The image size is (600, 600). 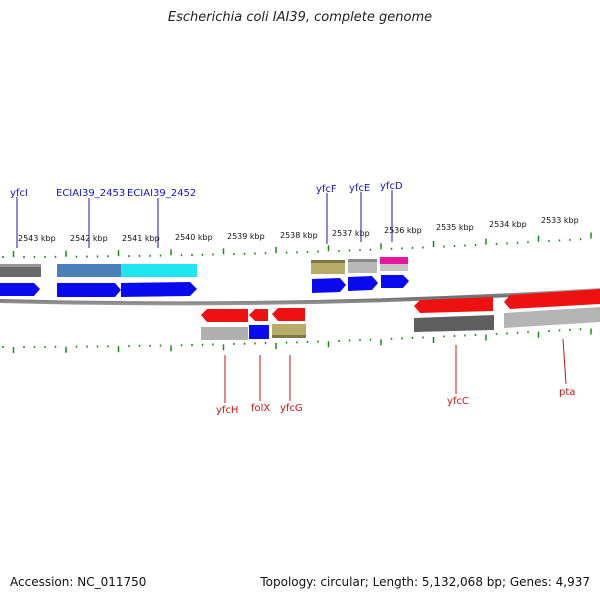 I want to click on scale-label: 2541 kbp, so click(x=141, y=238).